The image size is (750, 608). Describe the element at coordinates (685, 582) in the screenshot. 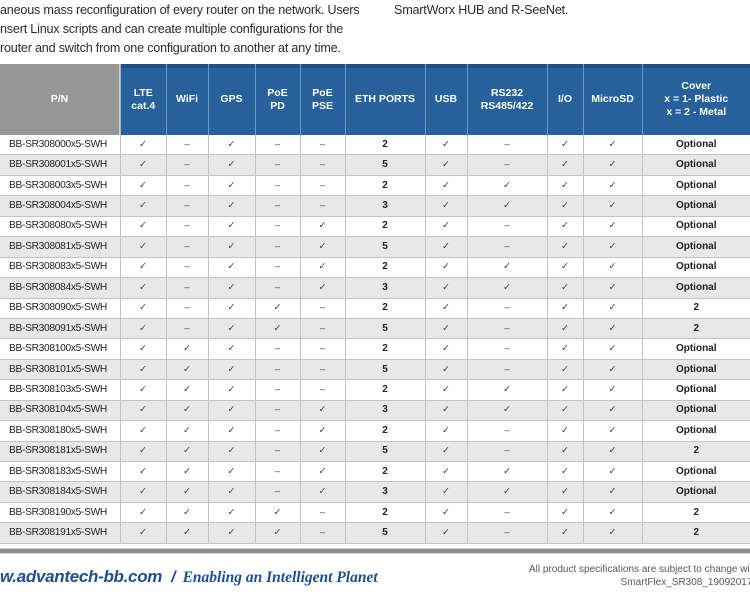

I see `footer-note-line2: SmartFlex_SR308_19092017d` at that location.